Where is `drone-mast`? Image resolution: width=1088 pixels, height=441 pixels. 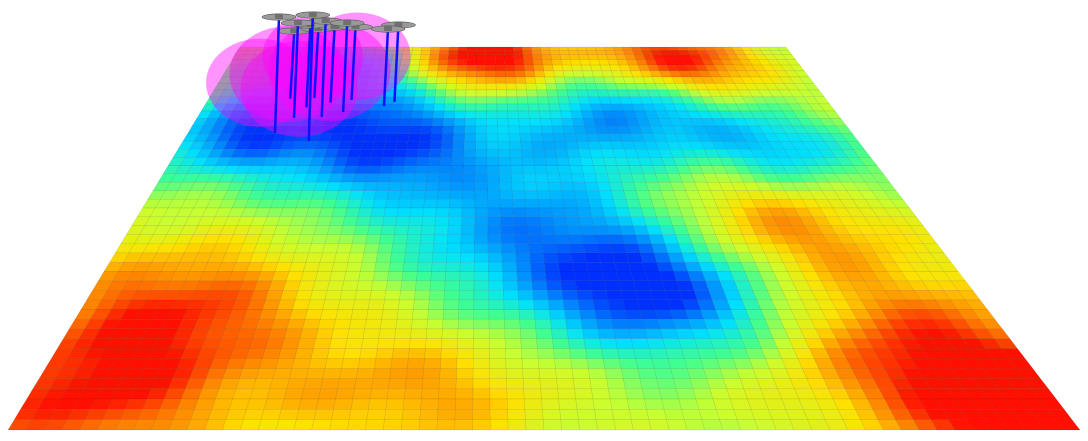 drone-mast is located at coordinates (311, 78).